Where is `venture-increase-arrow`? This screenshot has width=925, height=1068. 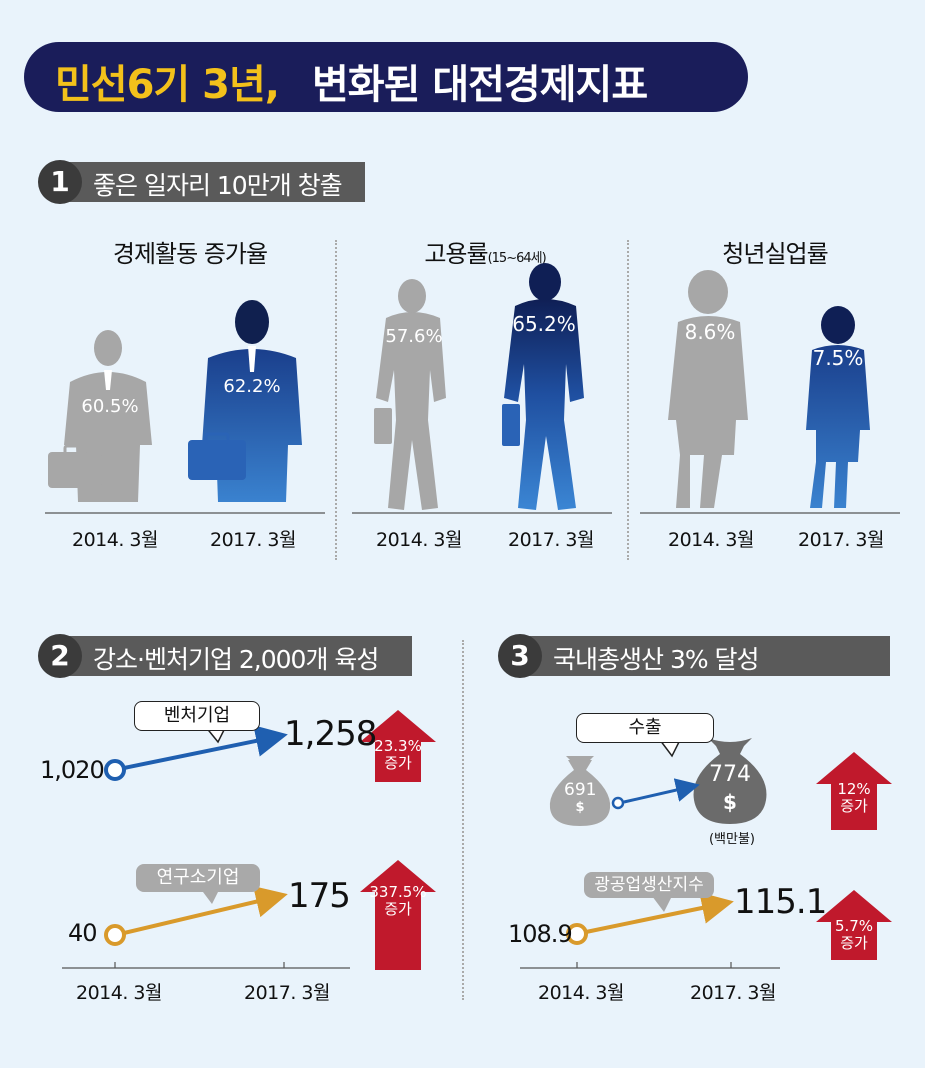 venture-increase-arrow is located at coordinates (398, 746).